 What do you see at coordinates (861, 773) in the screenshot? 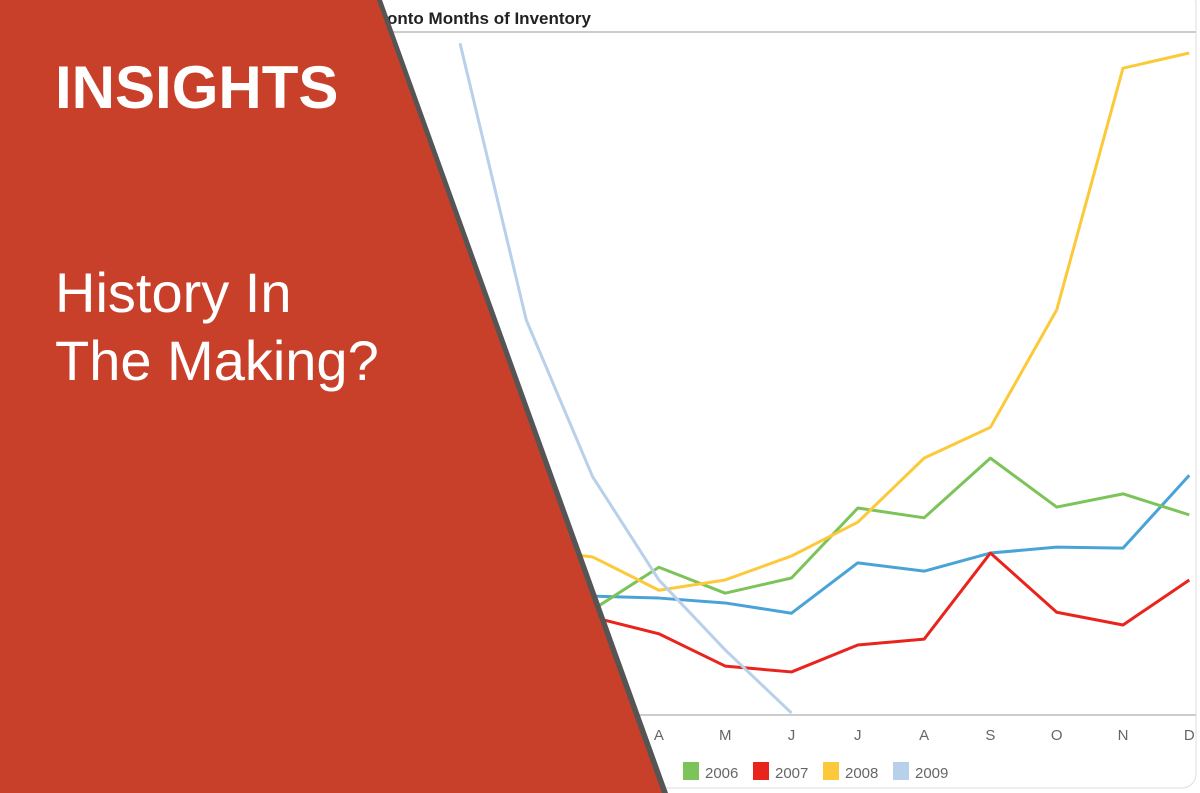
I see `legend-label: 2008` at bounding box center [861, 773].